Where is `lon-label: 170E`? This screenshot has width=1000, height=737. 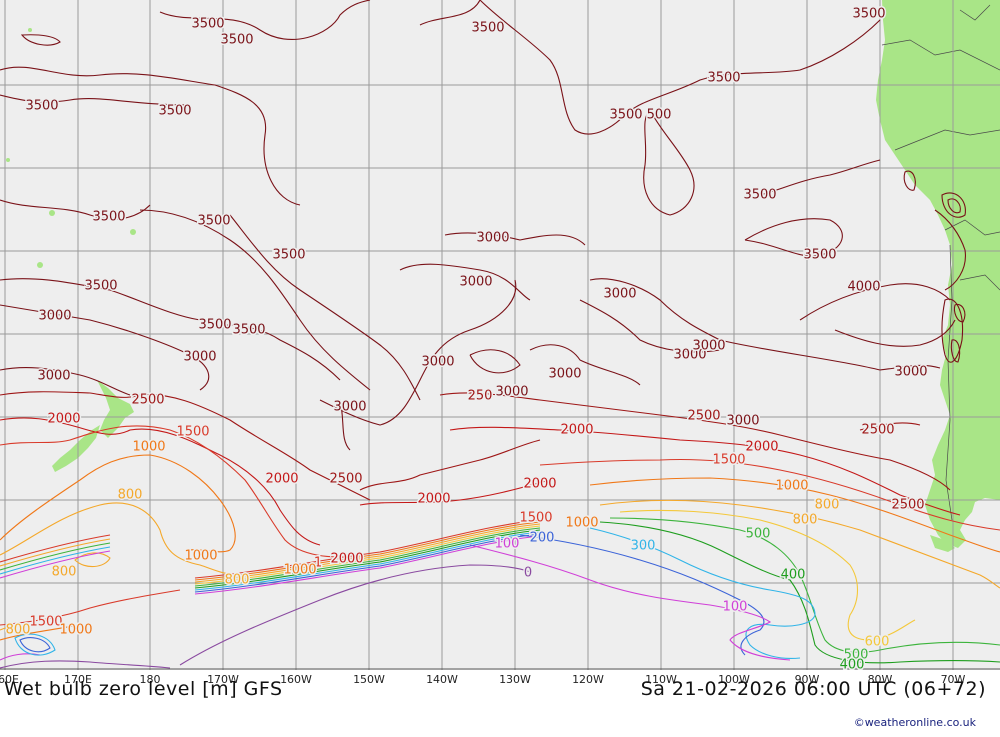
lon-label: 170E is located at coordinates (78, 679).